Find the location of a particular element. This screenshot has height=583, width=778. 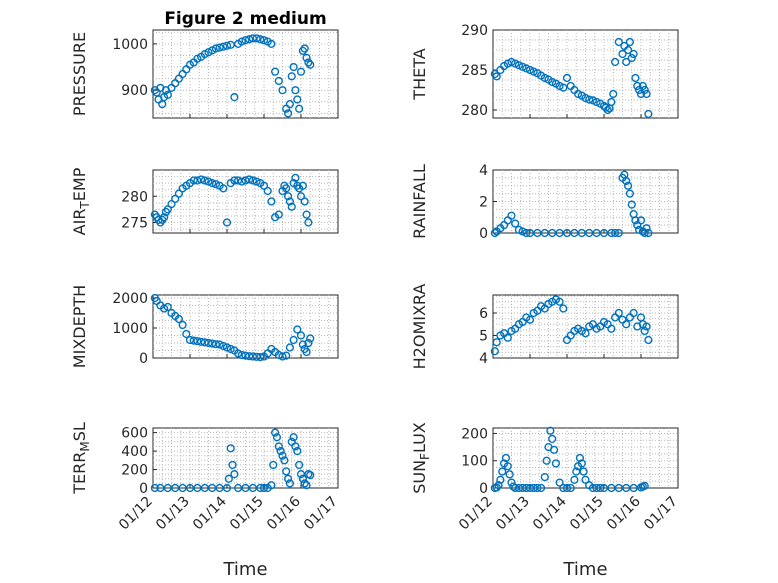

y-tick-label: 900 is located at coordinates (134, 91).